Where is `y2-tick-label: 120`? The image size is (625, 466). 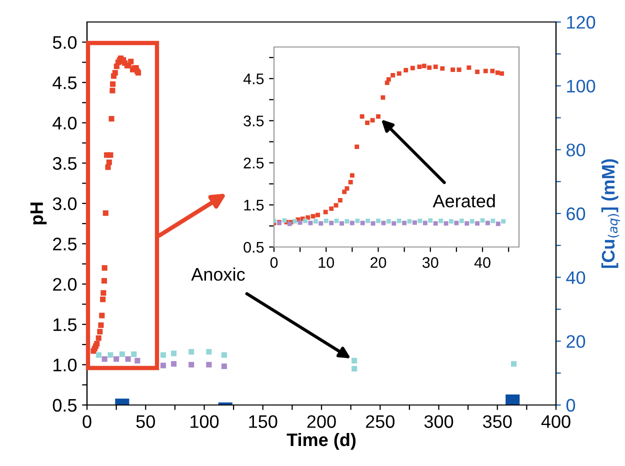 y2-tick-label: 120 is located at coordinates (581, 22).